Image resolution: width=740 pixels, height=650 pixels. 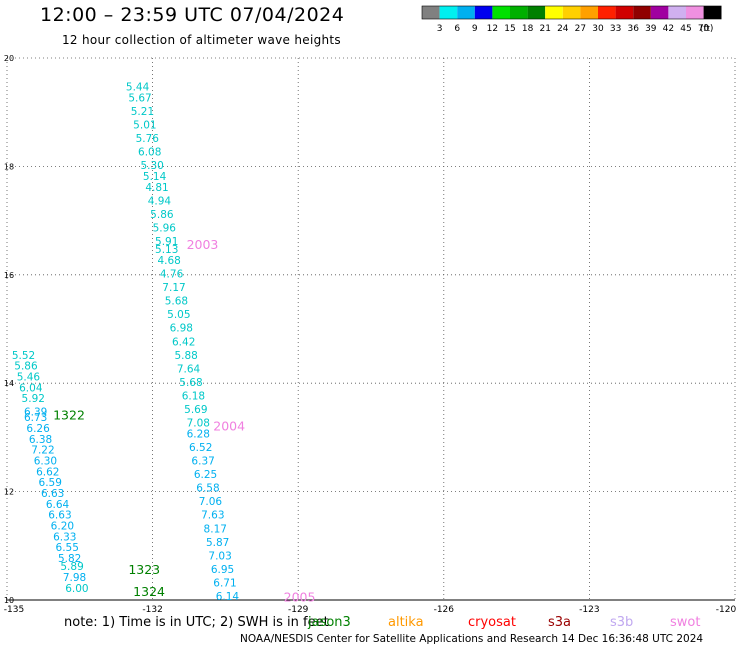 What do you see at coordinates (35, 413) in the screenshot?
I see `swh-point-label: 6.39` at bounding box center [35, 413].